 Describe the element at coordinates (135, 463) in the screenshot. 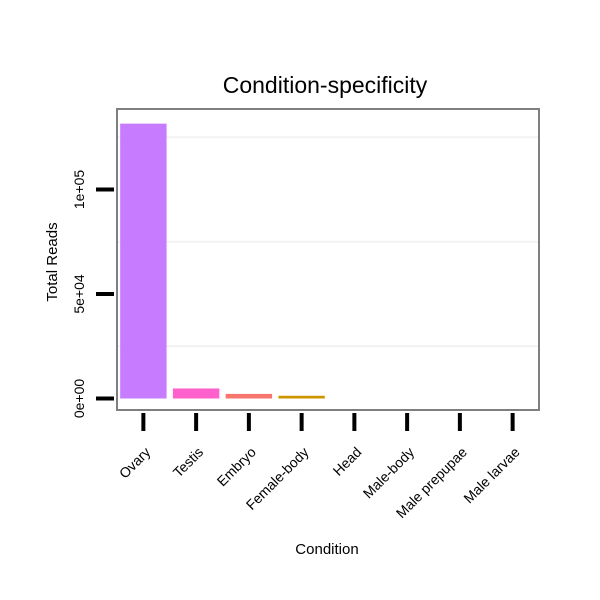

I see `x-tick-label: Ovary` at that location.